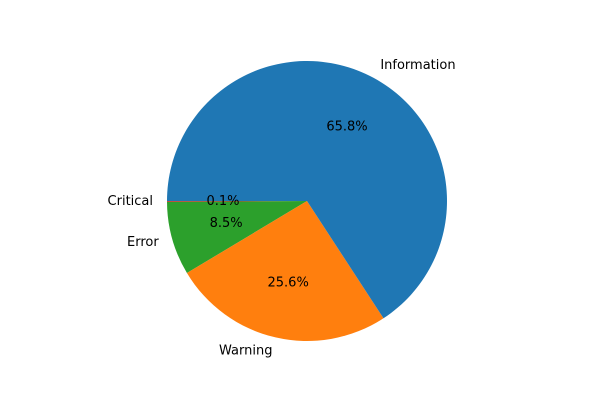  What do you see at coordinates (130, 201) in the screenshot?
I see `slice-label-critical: Critical` at bounding box center [130, 201].